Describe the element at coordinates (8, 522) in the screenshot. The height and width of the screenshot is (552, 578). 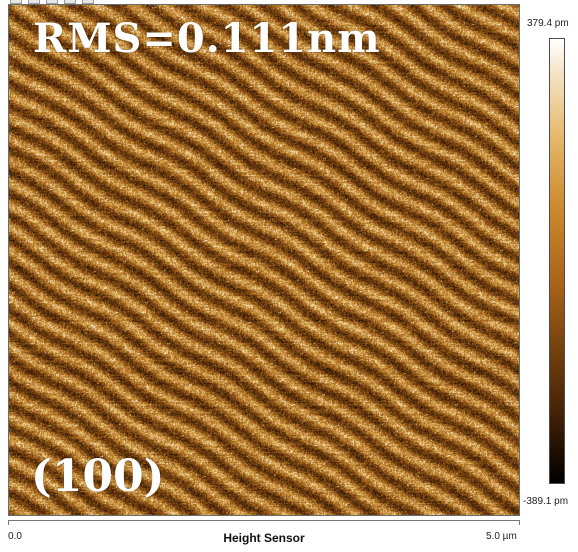
I see `x-axis-tick-start` at that location.